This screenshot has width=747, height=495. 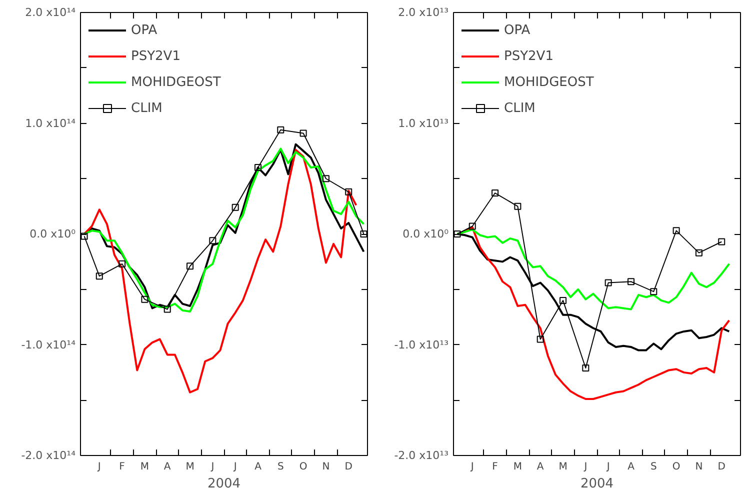 What do you see at coordinates (50, 12) in the screenshot?
I see `y-tick-label: 2.0 x10¹⁴` at bounding box center [50, 12].